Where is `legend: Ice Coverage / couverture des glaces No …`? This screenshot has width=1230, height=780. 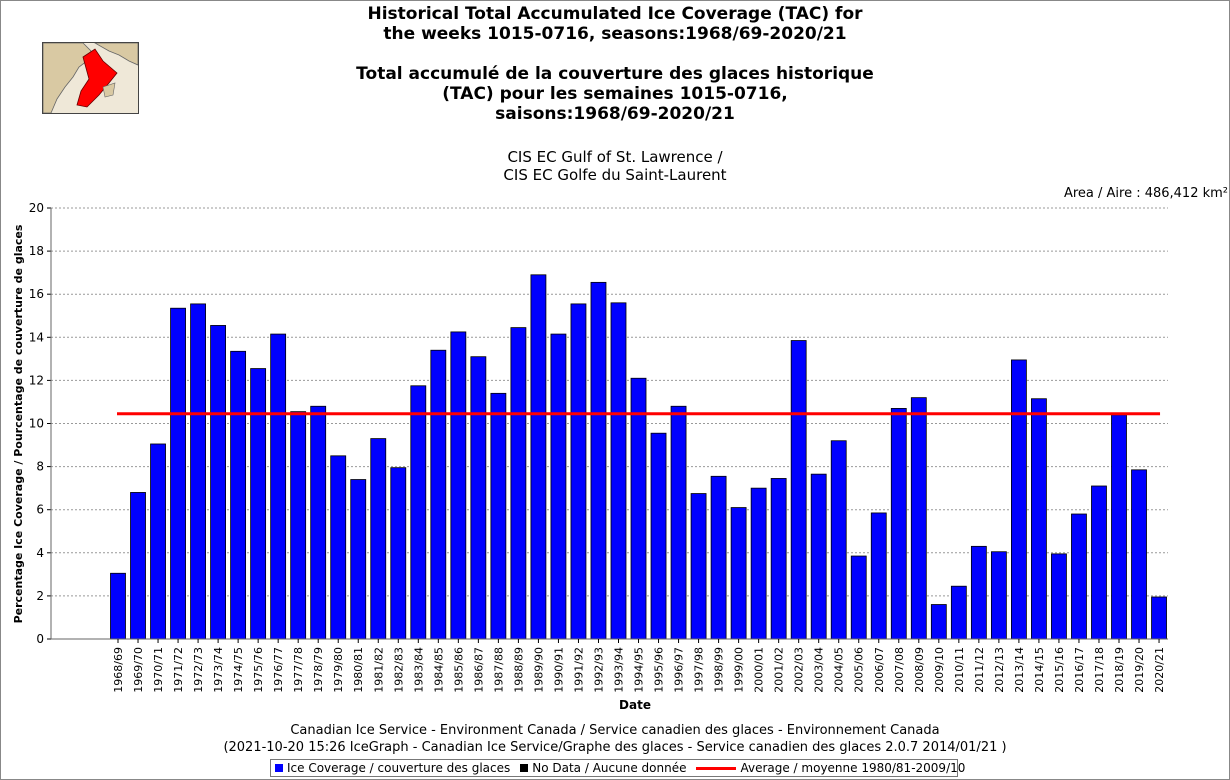
legend: Ice Coverage / couverture des glaces No … is located at coordinates (617, 768).